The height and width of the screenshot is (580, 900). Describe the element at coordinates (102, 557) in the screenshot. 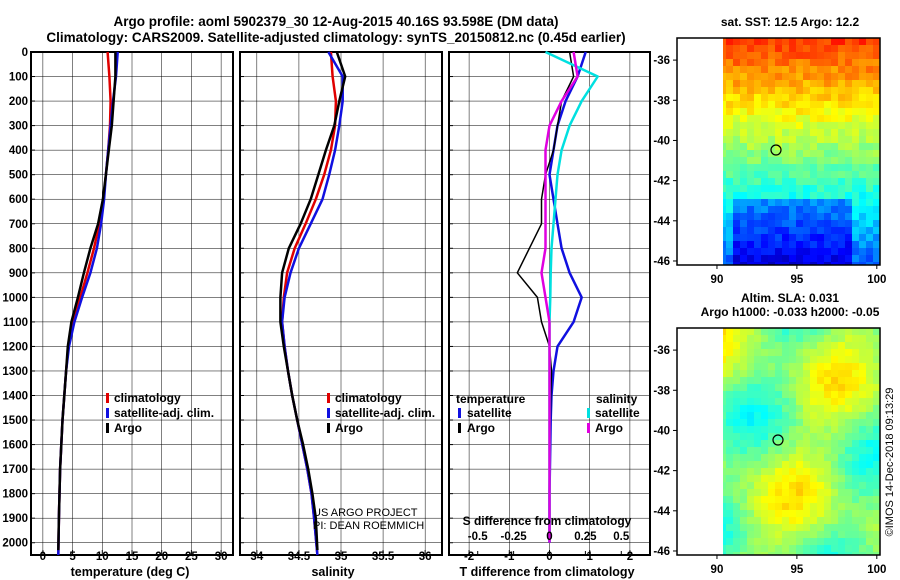

I see `x-tick-label: 10` at that location.